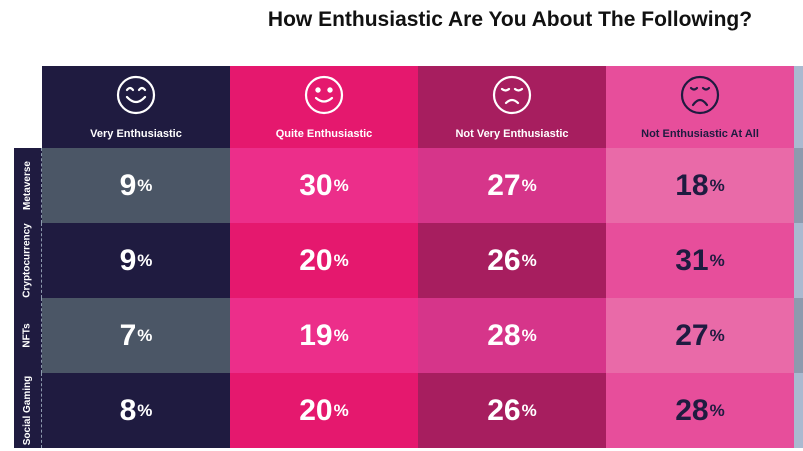 Image resolution: width=803 pixels, height=451 pixels. What do you see at coordinates (128, 335) in the screenshot?
I see `value-number: 7` at bounding box center [128, 335].